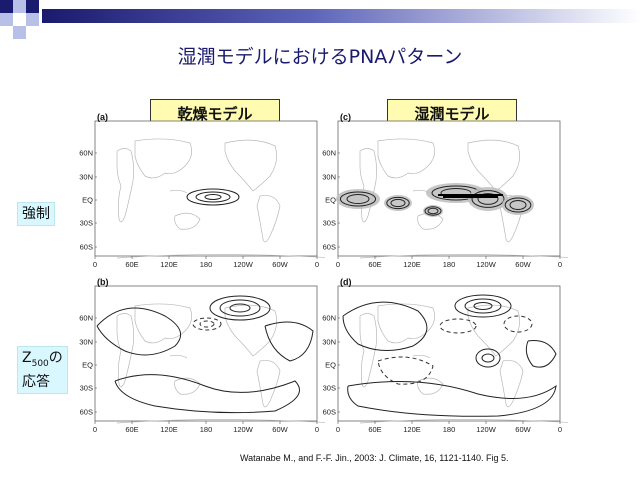  I want to click on panel-label: (d), so click(346, 282).